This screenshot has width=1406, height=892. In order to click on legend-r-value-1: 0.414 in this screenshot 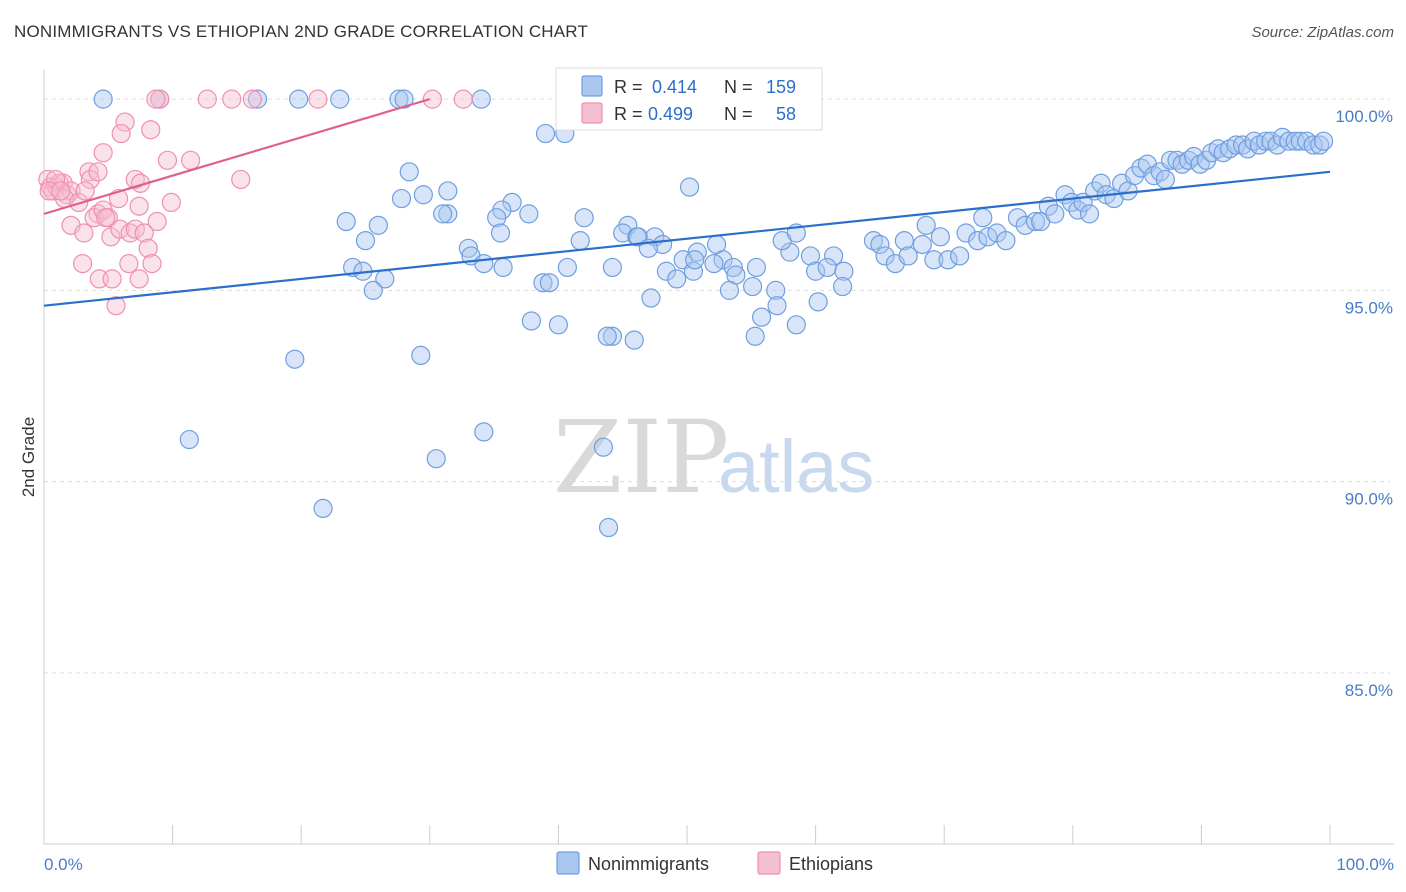, I will do `click(674, 87)`.